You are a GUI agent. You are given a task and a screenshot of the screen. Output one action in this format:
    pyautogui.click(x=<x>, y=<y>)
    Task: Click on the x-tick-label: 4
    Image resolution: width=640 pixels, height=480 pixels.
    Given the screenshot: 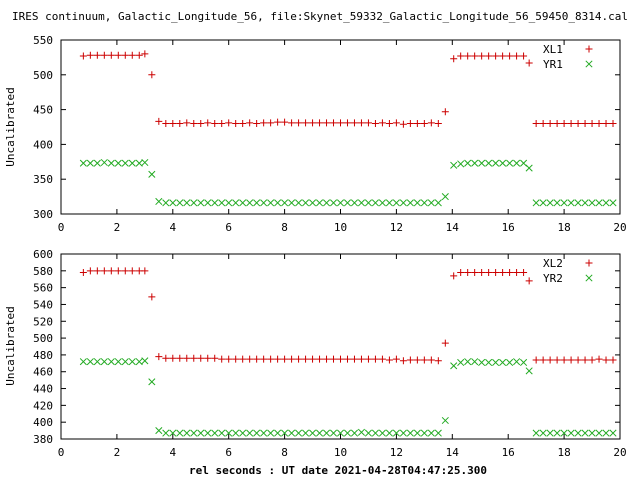 What is the action you would take?
    pyautogui.click(x=172, y=227)
    